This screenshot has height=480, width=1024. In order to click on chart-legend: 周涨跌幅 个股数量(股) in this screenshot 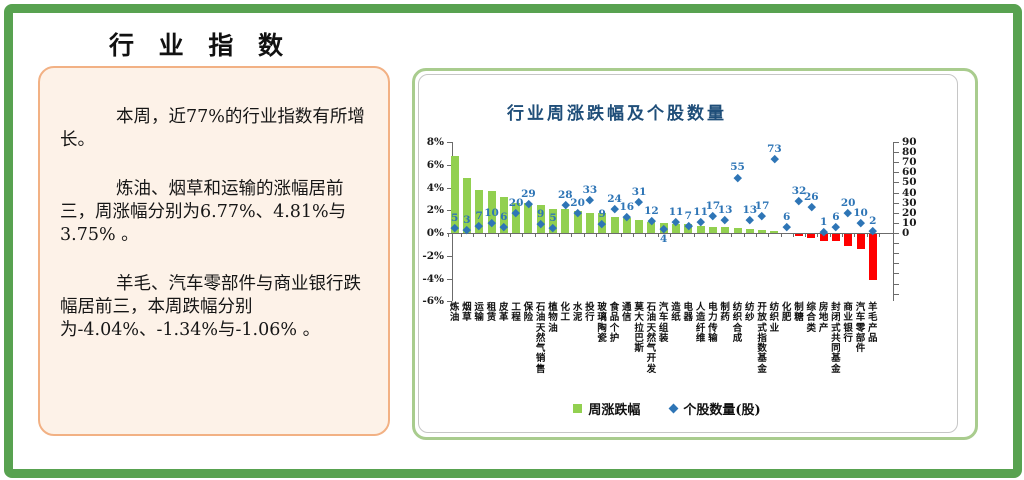, I will do `click(667, 408)`.